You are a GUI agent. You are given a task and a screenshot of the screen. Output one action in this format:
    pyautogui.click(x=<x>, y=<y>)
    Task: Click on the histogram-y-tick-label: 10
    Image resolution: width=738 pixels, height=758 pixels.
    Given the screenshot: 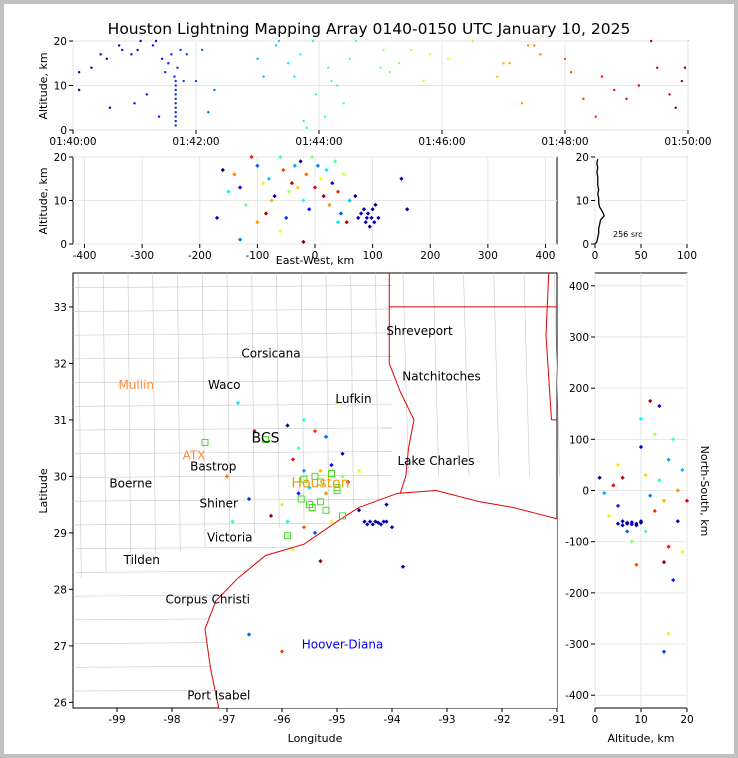 What is the action you would take?
    pyautogui.click(x=582, y=202)
    